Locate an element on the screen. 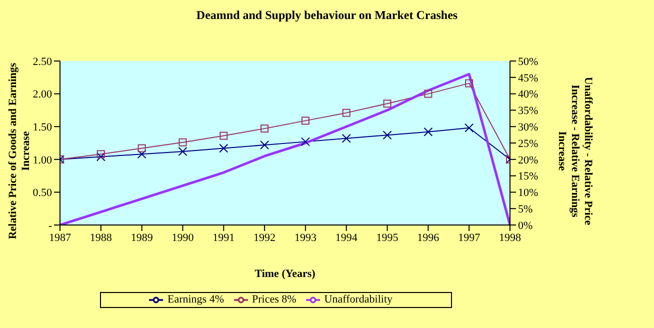 Image resolution: width=654 pixels, height=328 pixels. x-tick-label: 1989 is located at coordinates (142, 238).